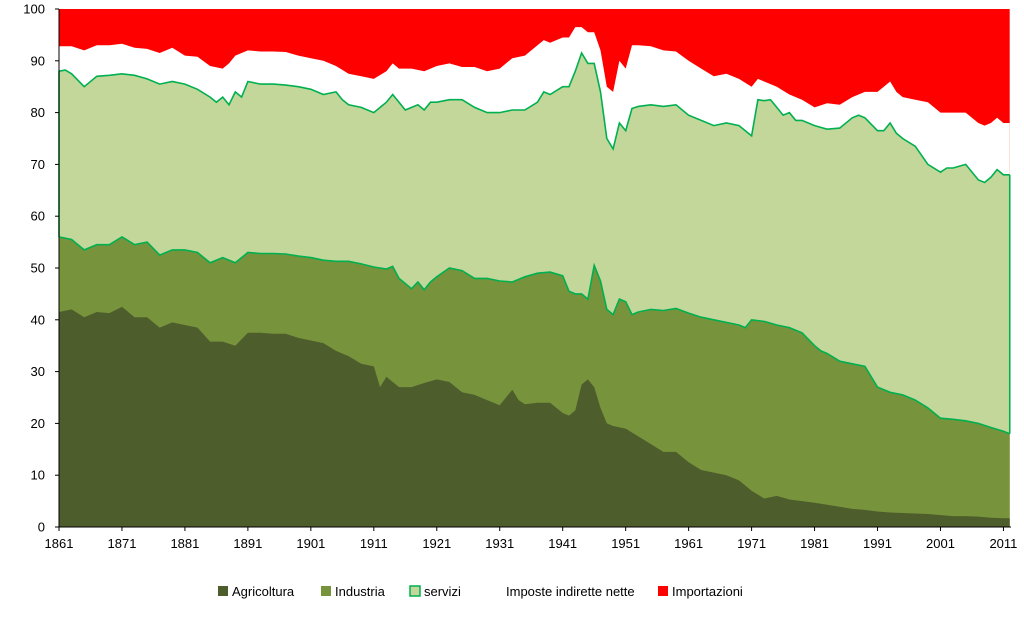 The image size is (1024, 617). Describe the element at coordinates (38, 371) in the screenshot. I see `y-tick-label: 30` at that location.